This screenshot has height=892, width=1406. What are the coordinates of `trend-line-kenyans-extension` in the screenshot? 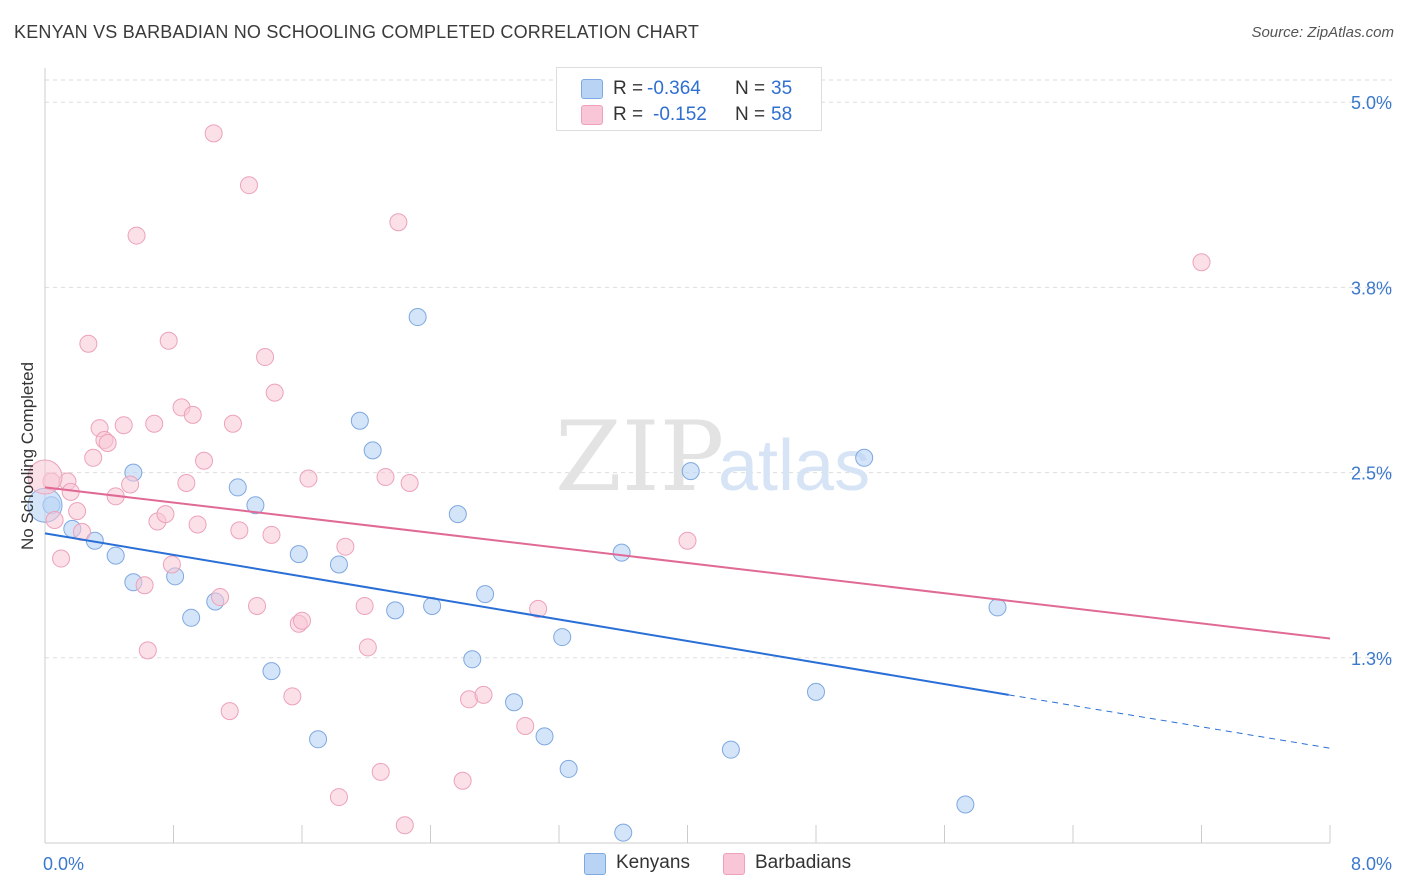 It's located at (1169, 721).